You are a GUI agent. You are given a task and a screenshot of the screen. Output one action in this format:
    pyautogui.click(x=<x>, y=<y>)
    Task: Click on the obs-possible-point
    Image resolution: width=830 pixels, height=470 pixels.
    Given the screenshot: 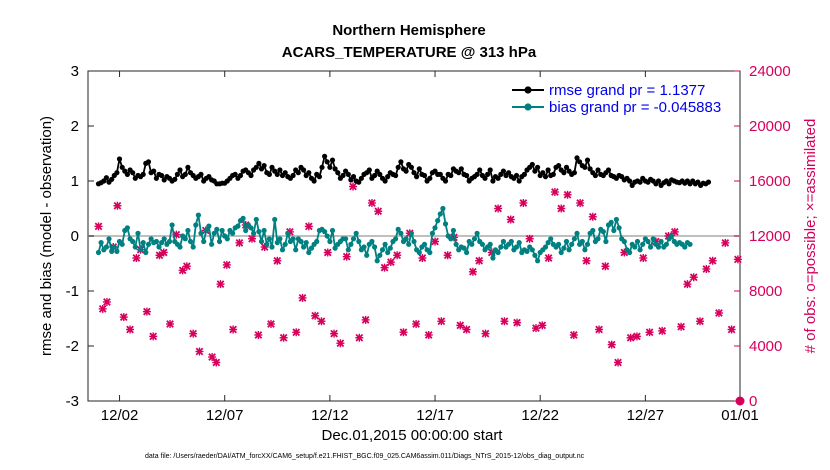 What is the action you would take?
    pyautogui.click(x=740, y=401)
    